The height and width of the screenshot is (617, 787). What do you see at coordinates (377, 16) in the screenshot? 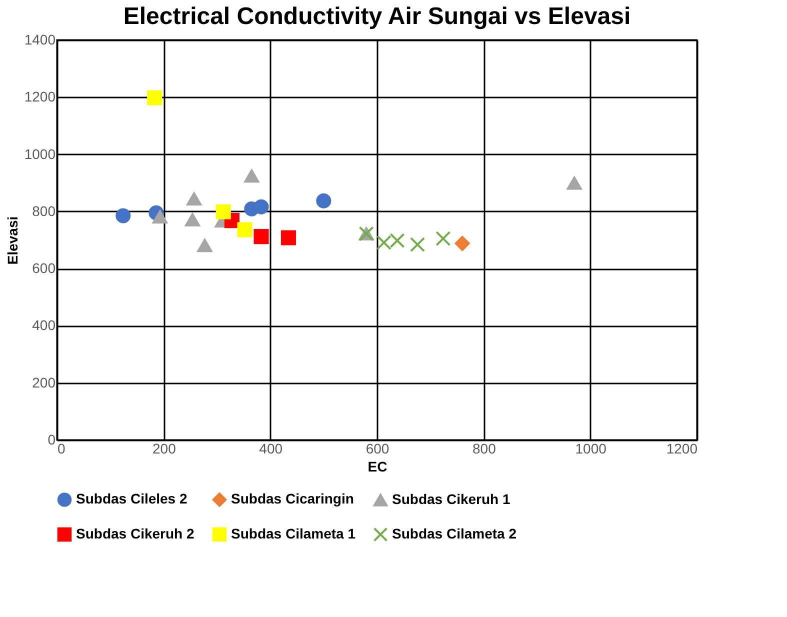
I see `chart-title: Electrical Conductivity Air Sungai vs Elevasi` at bounding box center [377, 16].